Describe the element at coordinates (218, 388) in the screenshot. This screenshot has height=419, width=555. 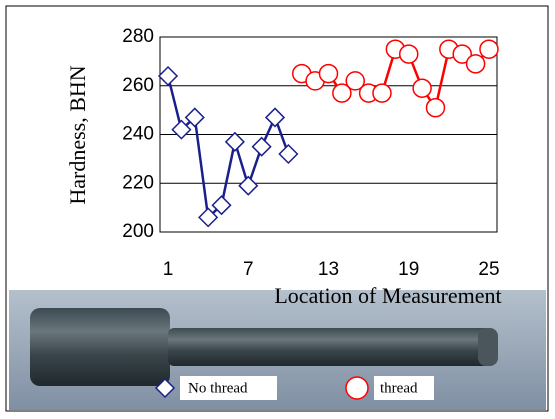
I see `legend-label: No thread` at that location.